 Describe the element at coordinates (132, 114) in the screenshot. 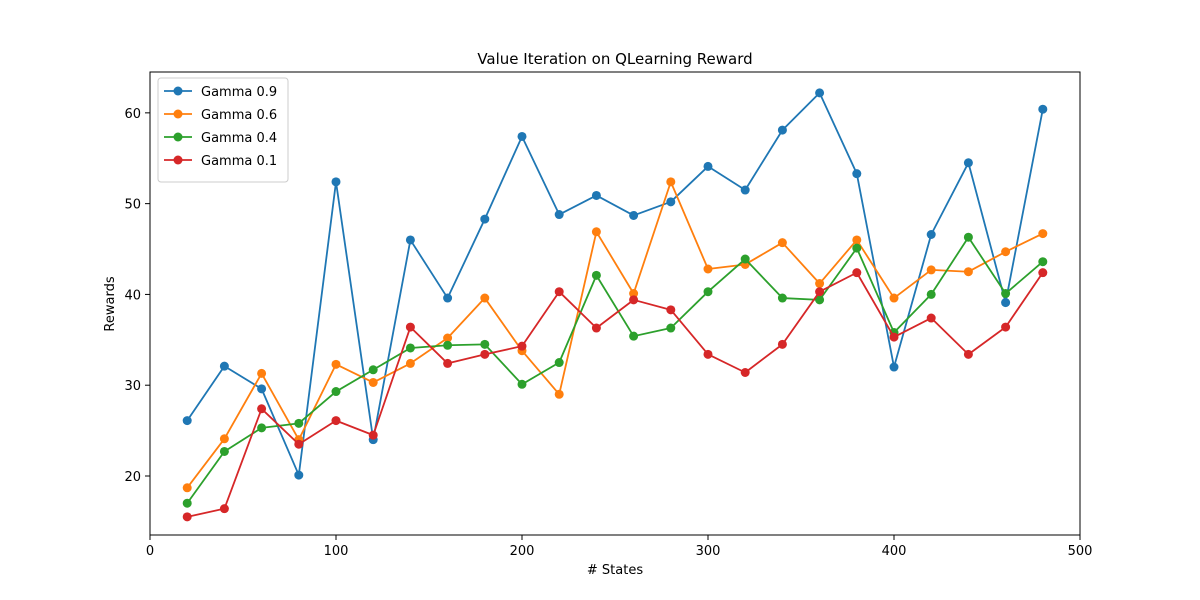

I see `y-tick-label: 60` at that location.